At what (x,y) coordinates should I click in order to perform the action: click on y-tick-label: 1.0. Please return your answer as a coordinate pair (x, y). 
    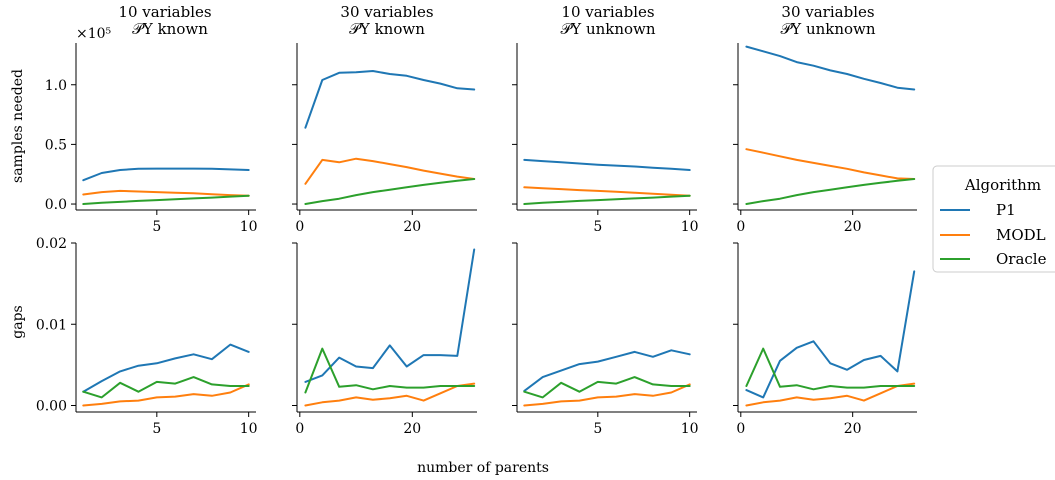
    Looking at the image, I should click on (56, 86).